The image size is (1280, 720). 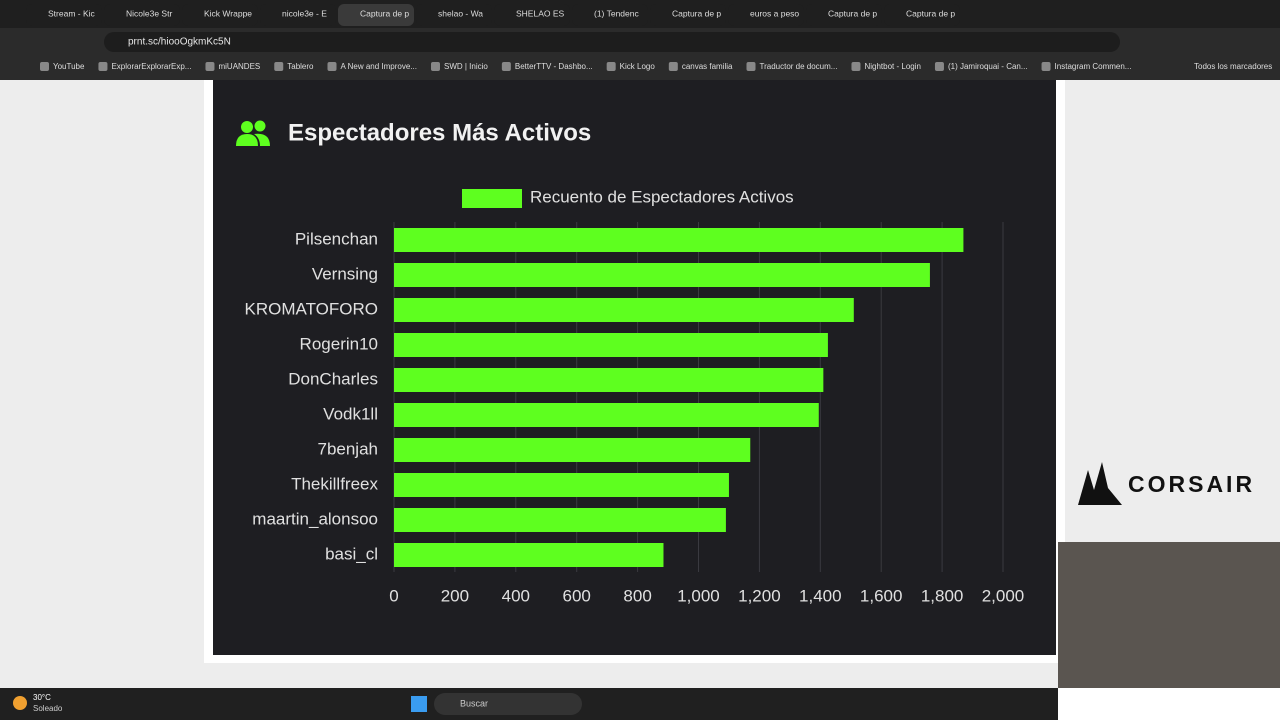 What do you see at coordinates (540, 13) in the screenshot?
I see `tab-title: SHELAO ES` at bounding box center [540, 13].